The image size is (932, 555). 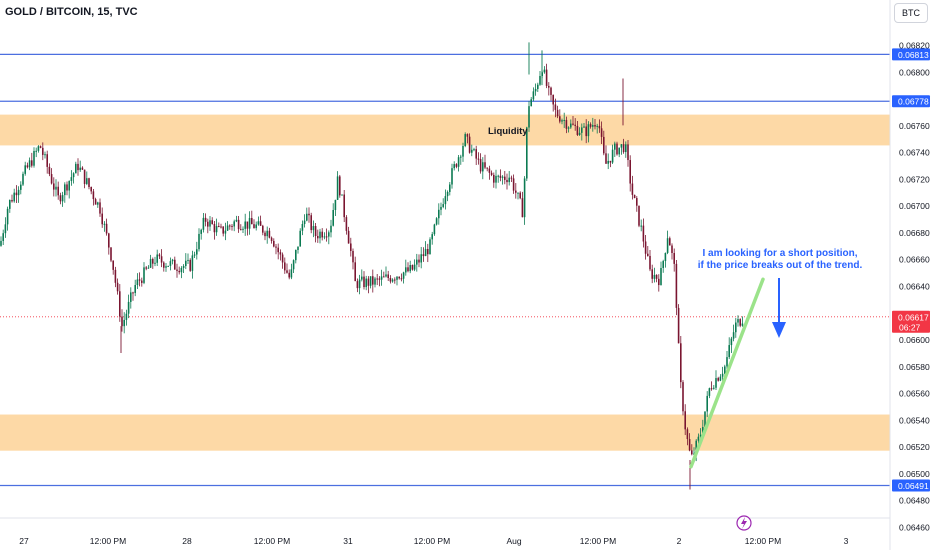 I want to click on trendline, so click(x=727, y=373).